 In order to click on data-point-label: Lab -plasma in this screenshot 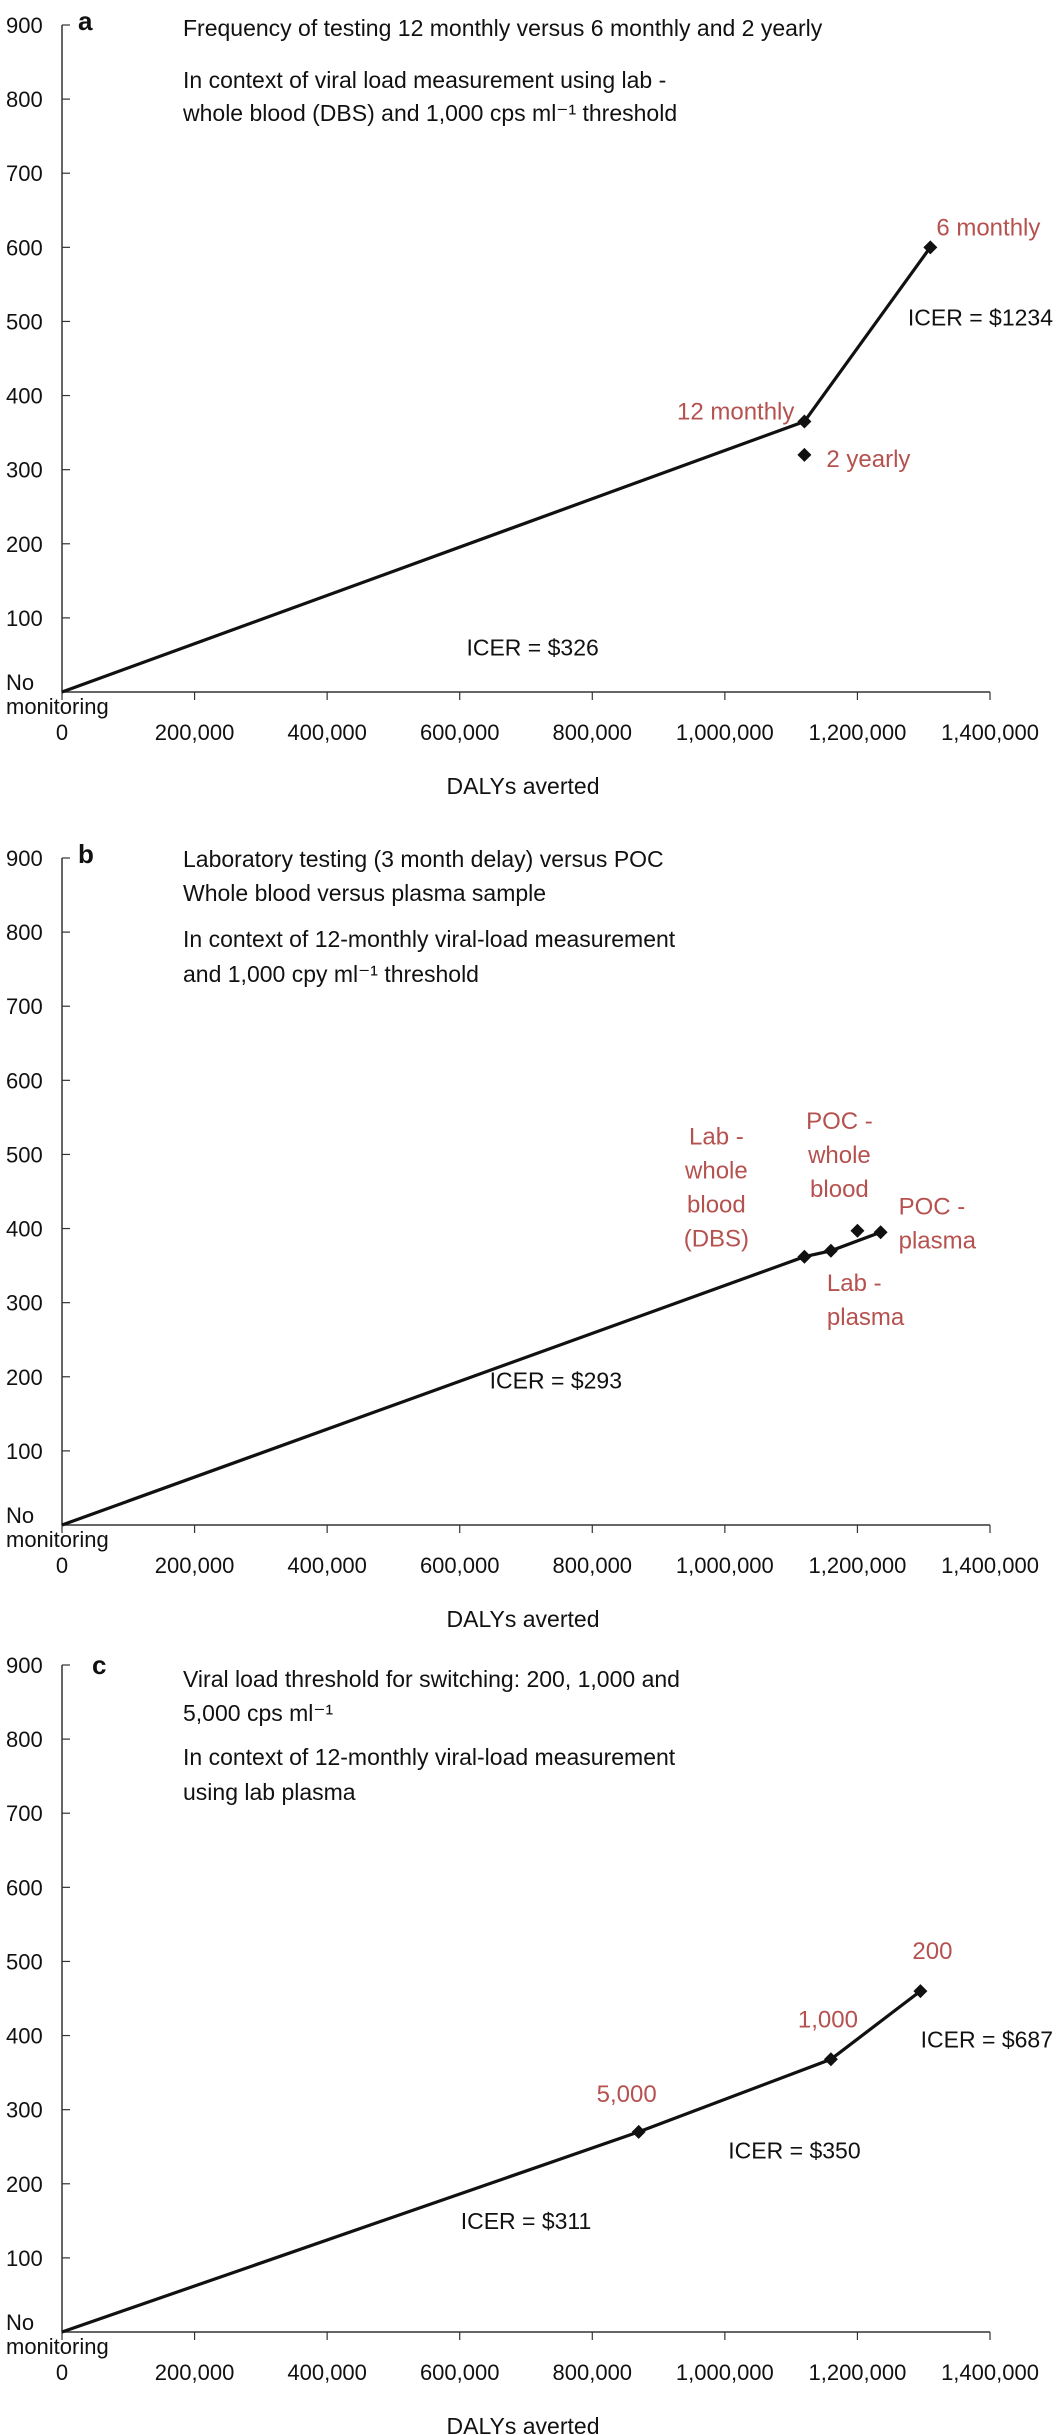, I will do `click(866, 1300)`.